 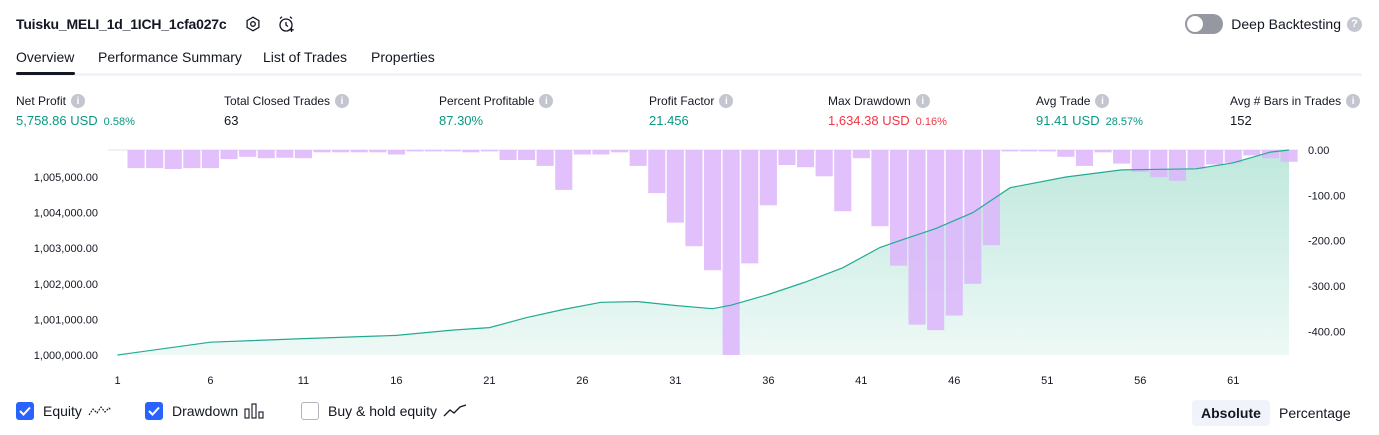 What do you see at coordinates (66, 356) in the screenshot?
I see `equity-tick-label: 1,000,000.00` at bounding box center [66, 356].